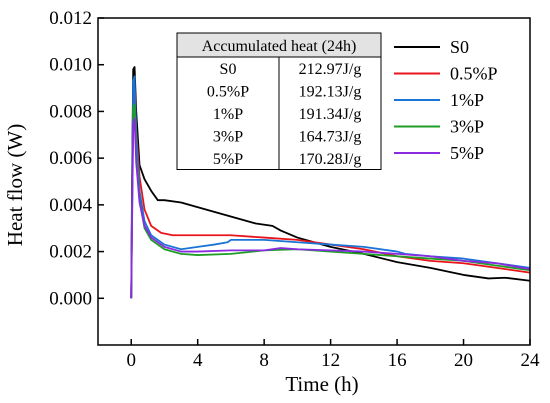 Image resolution: width=550 pixels, height=403 pixels. Describe the element at coordinates (330, 360) in the screenshot. I see `x-tick-label: 12` at that location.